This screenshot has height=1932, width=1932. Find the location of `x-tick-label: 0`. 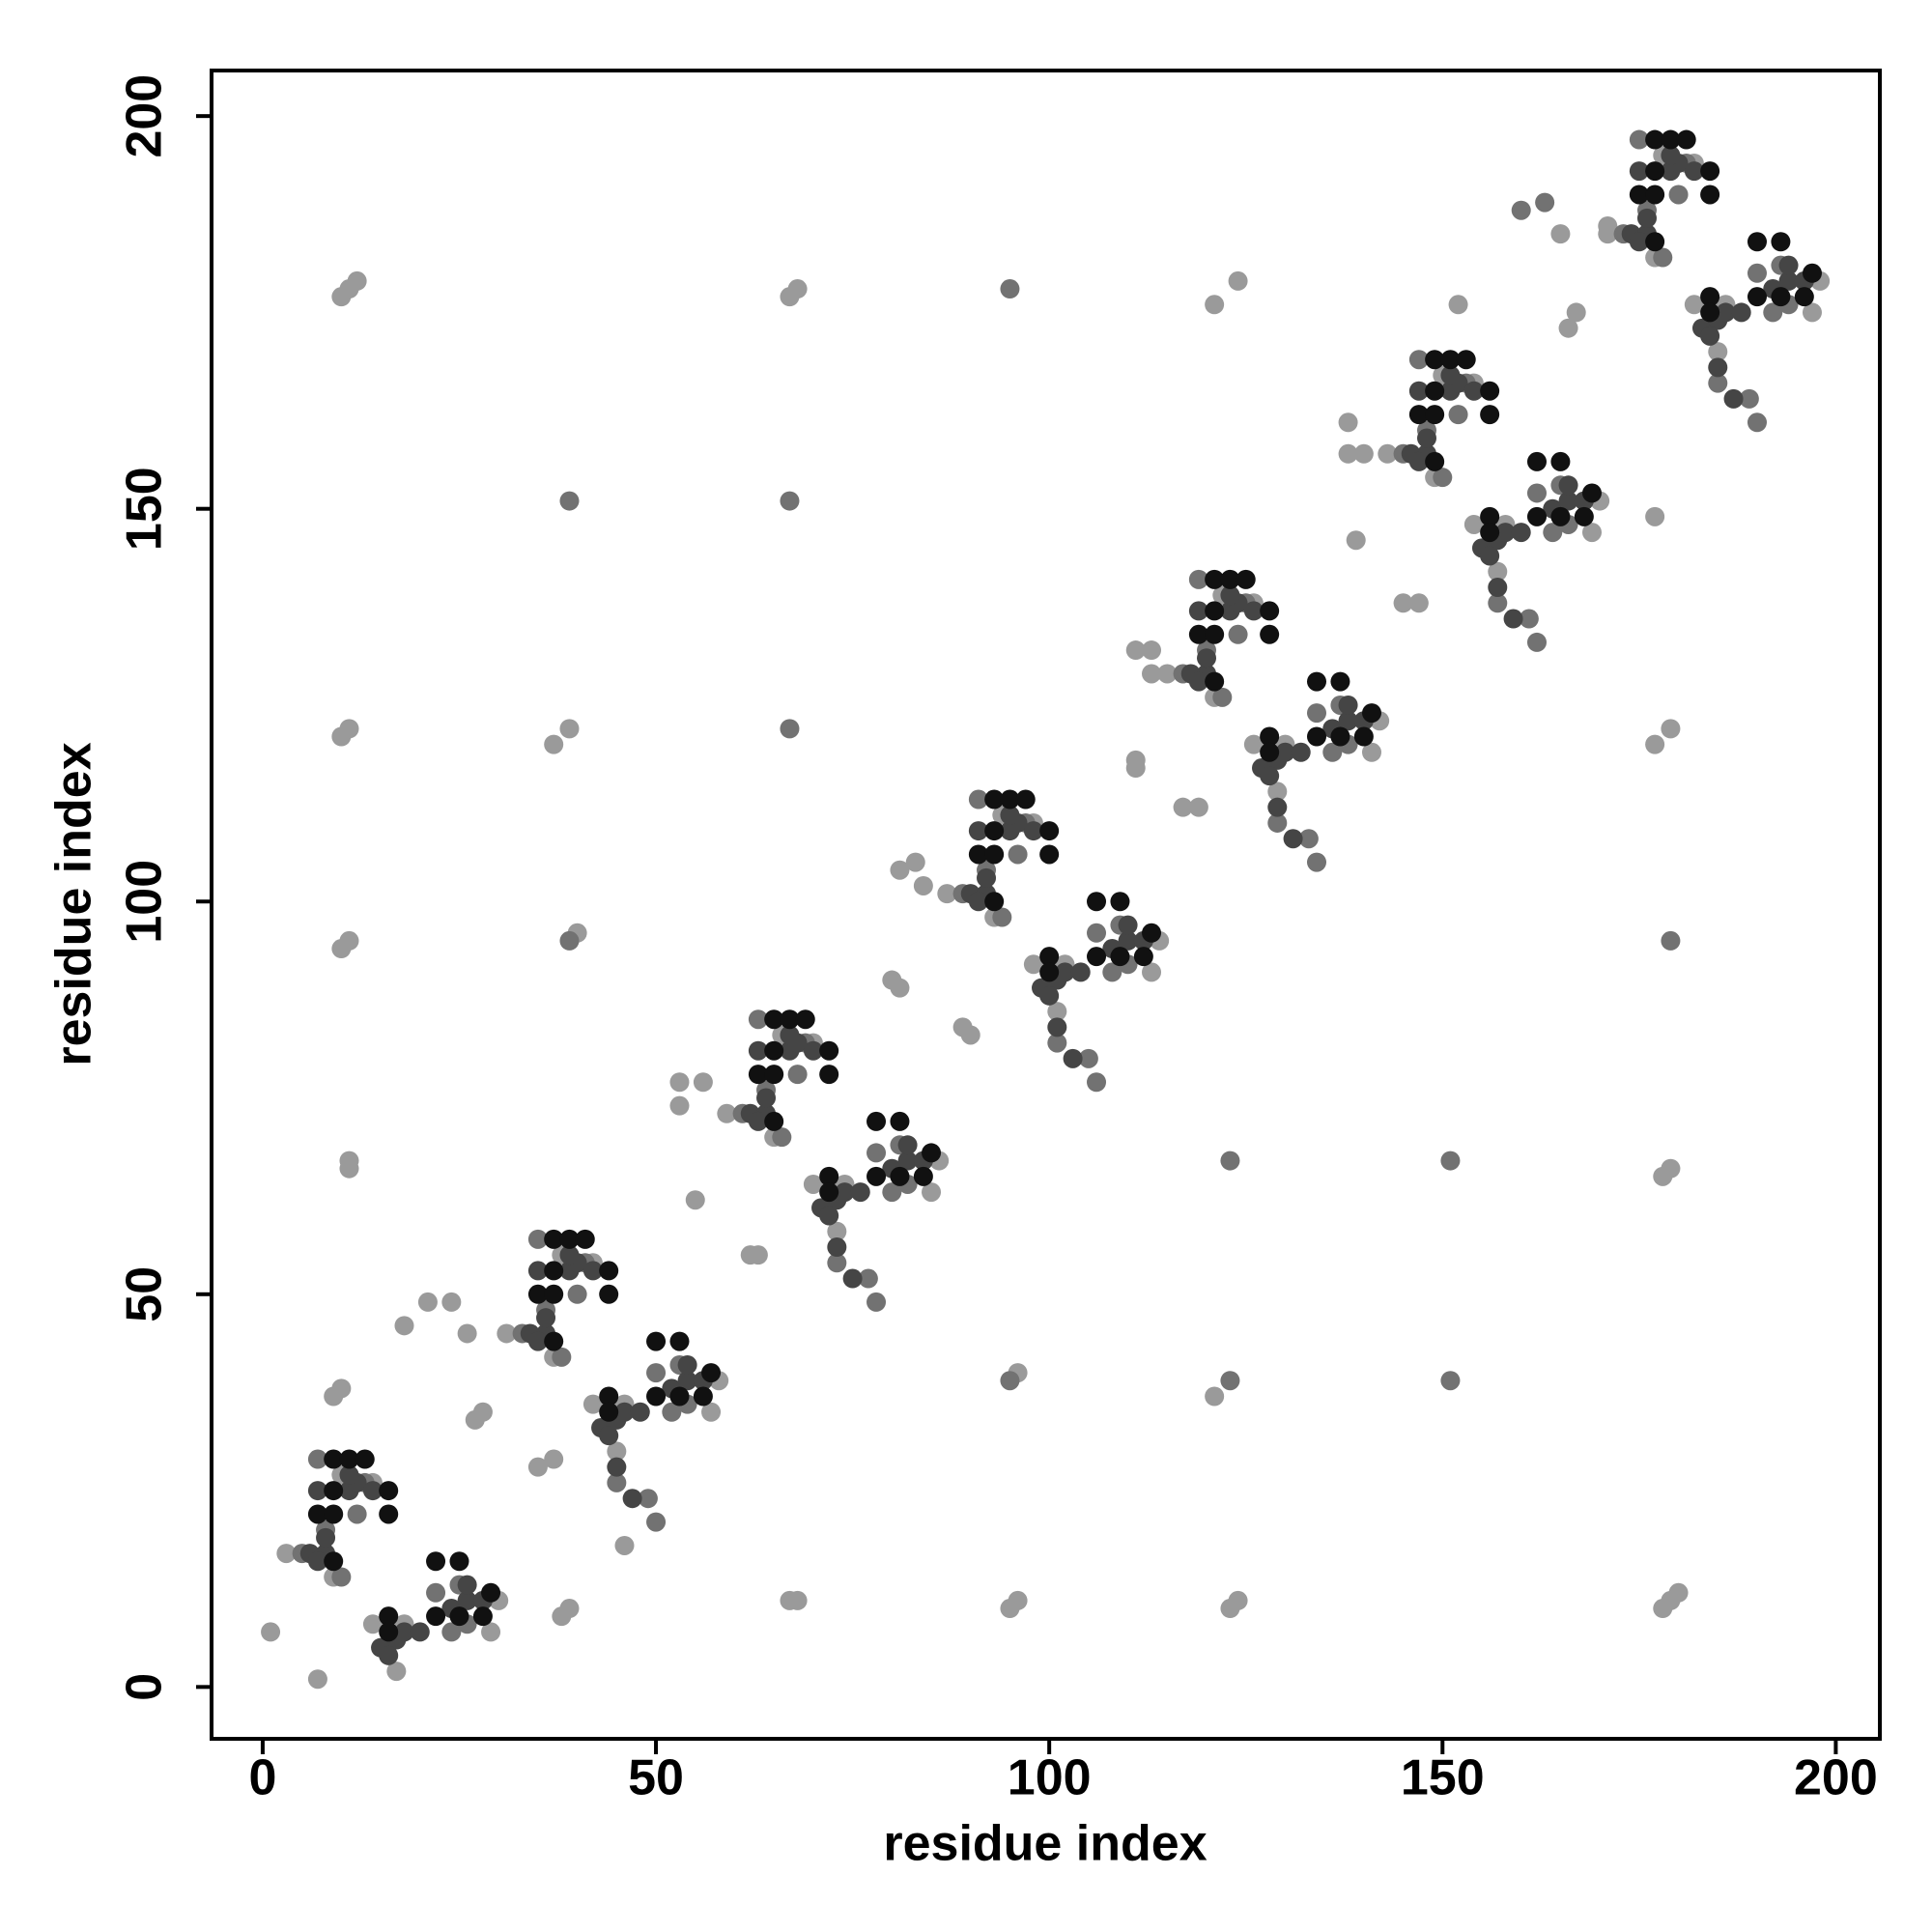

x-tick-label: 0 is located at coordinates (262, 1778).